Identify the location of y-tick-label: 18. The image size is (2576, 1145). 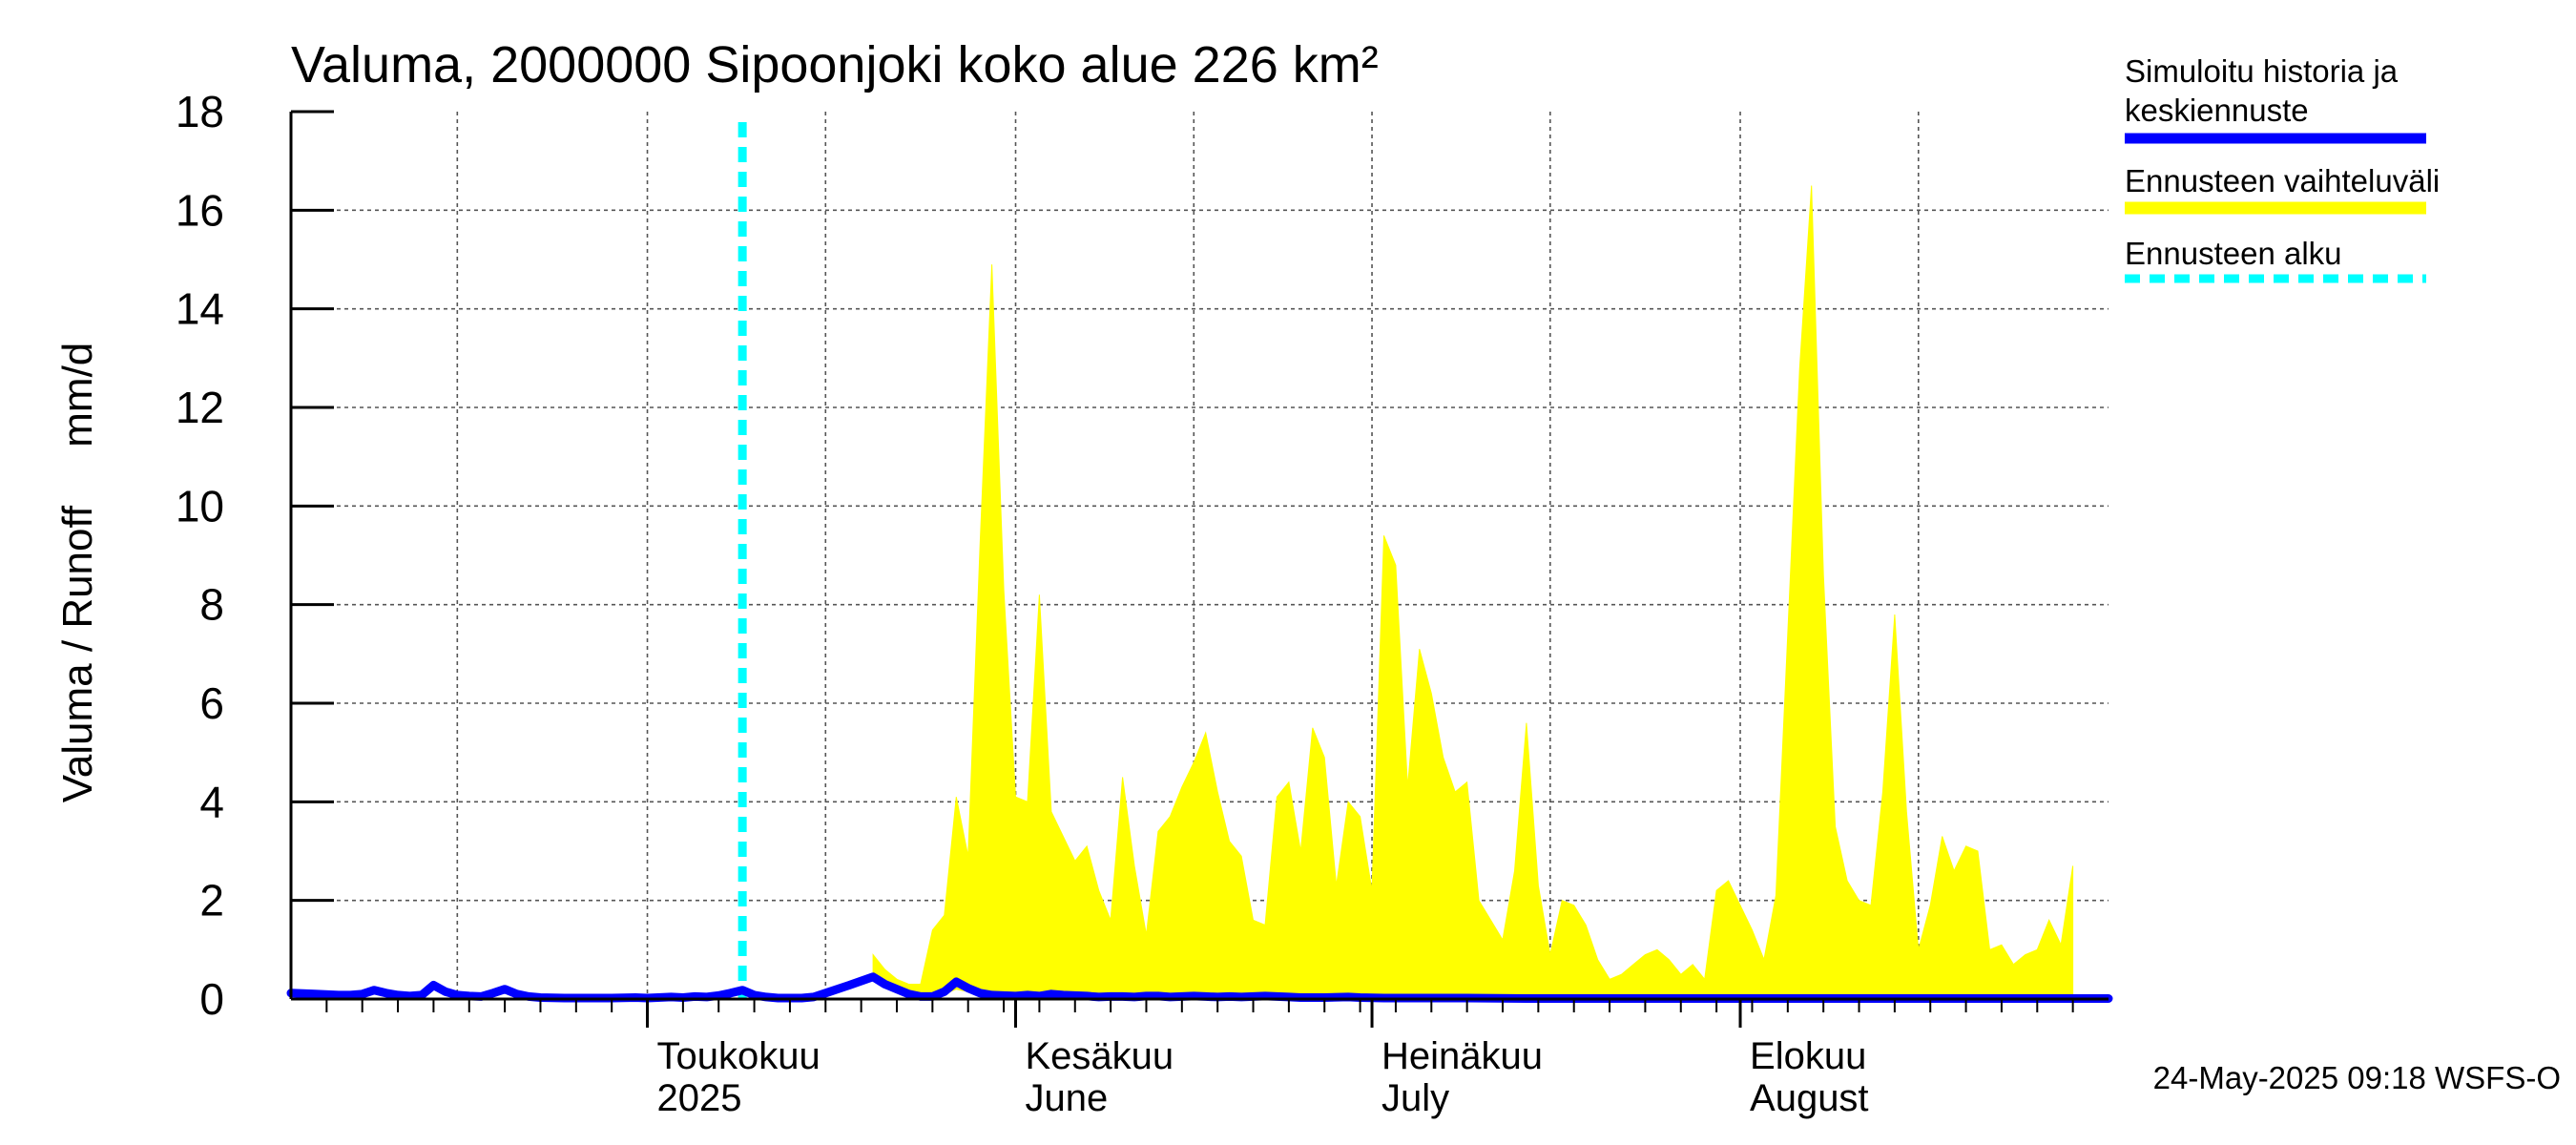
(200, 112).